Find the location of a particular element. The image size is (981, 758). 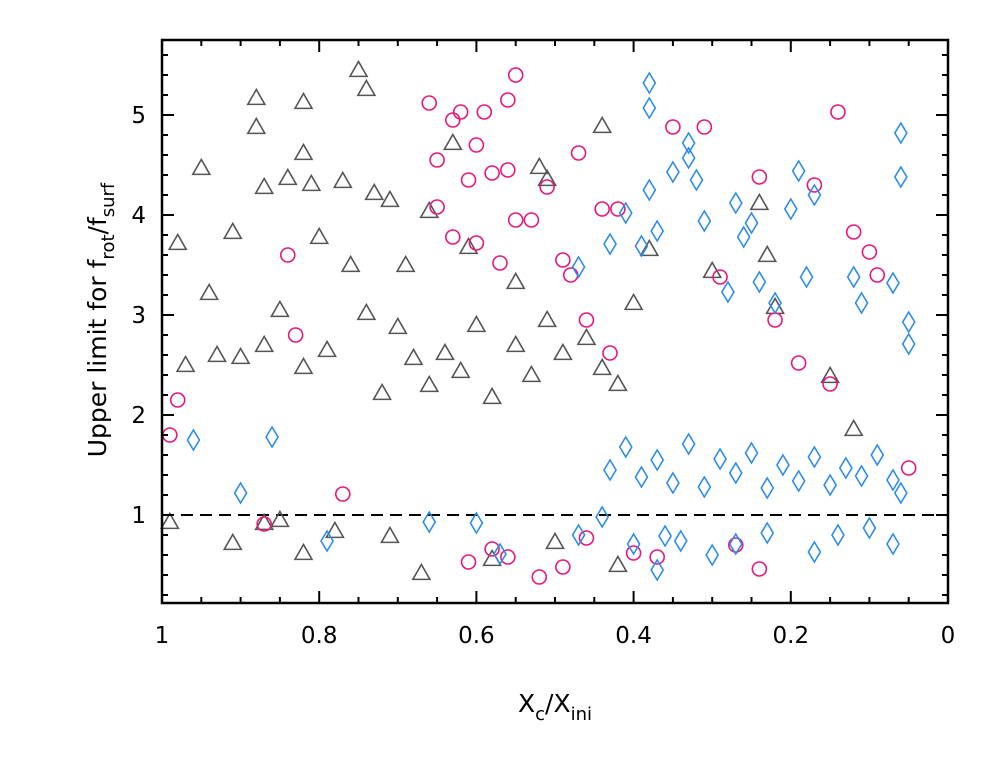

x-tick-label: 0.6 is located at coordinates (476, 636).